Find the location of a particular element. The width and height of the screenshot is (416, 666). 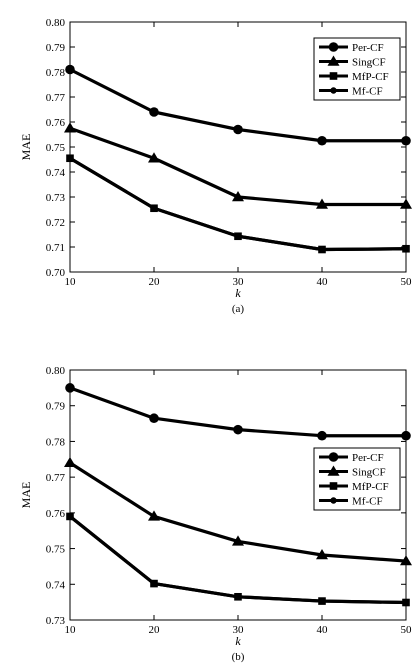

series-mfp-cf is located at coordinates (238, 559).